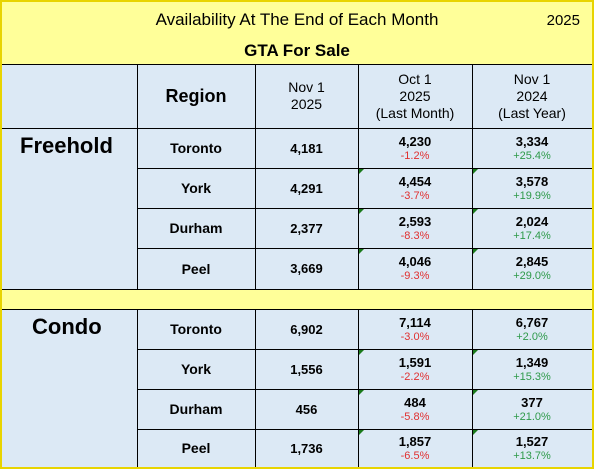  Describe the element at coordinates (532, 195) in the screenshot. I see `change-positive: +19.9%` at that location.